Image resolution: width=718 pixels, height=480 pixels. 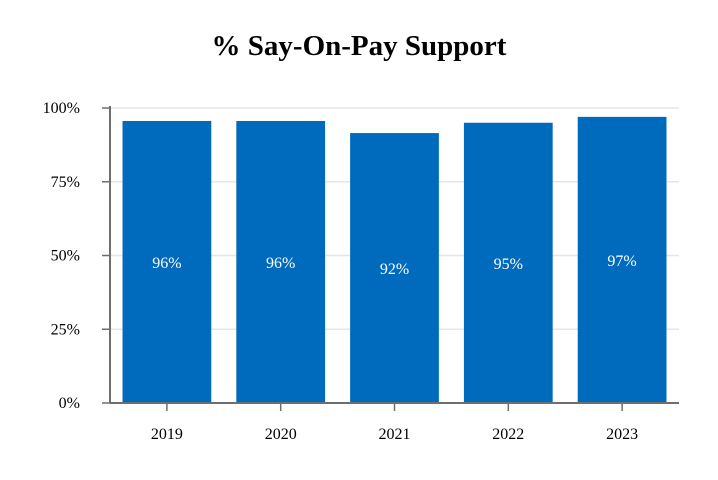 I want to click on x-tick-label: 2021, so click(x=395, y=434).